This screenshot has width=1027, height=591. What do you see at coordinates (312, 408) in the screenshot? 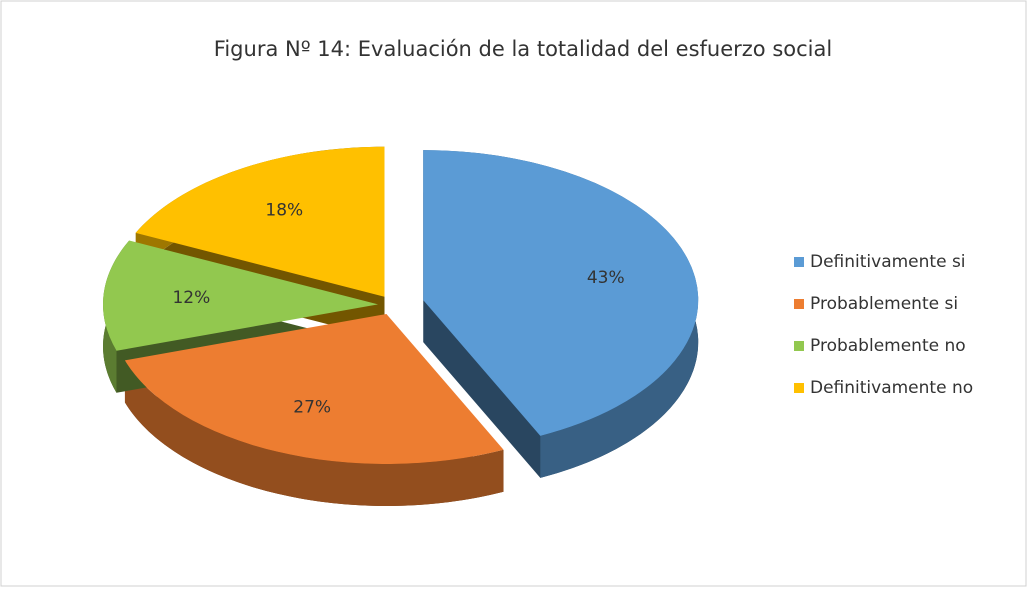
I see `data-label: 27%` at bounding box center [312, 408].